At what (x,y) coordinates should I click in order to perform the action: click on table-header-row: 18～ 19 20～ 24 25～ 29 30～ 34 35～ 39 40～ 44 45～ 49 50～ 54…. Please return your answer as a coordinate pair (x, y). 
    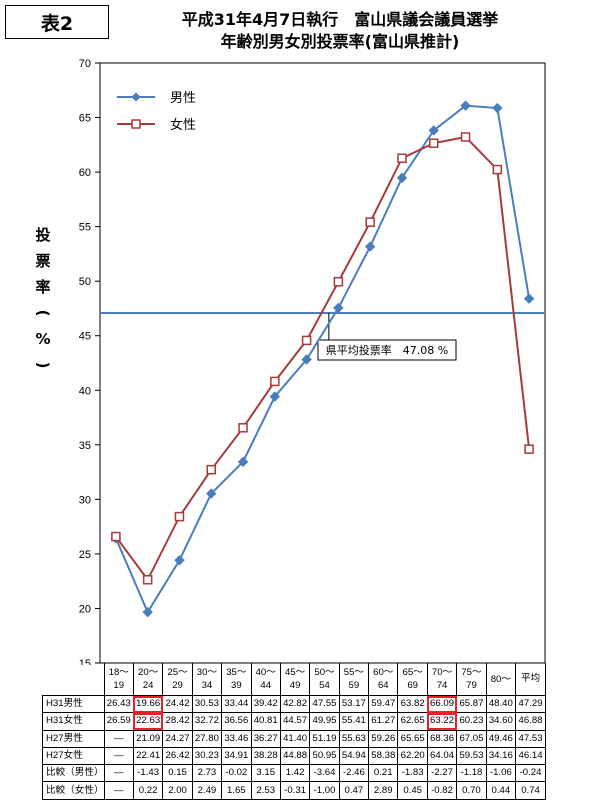
    Looking at the image, I should click on (294, 679).